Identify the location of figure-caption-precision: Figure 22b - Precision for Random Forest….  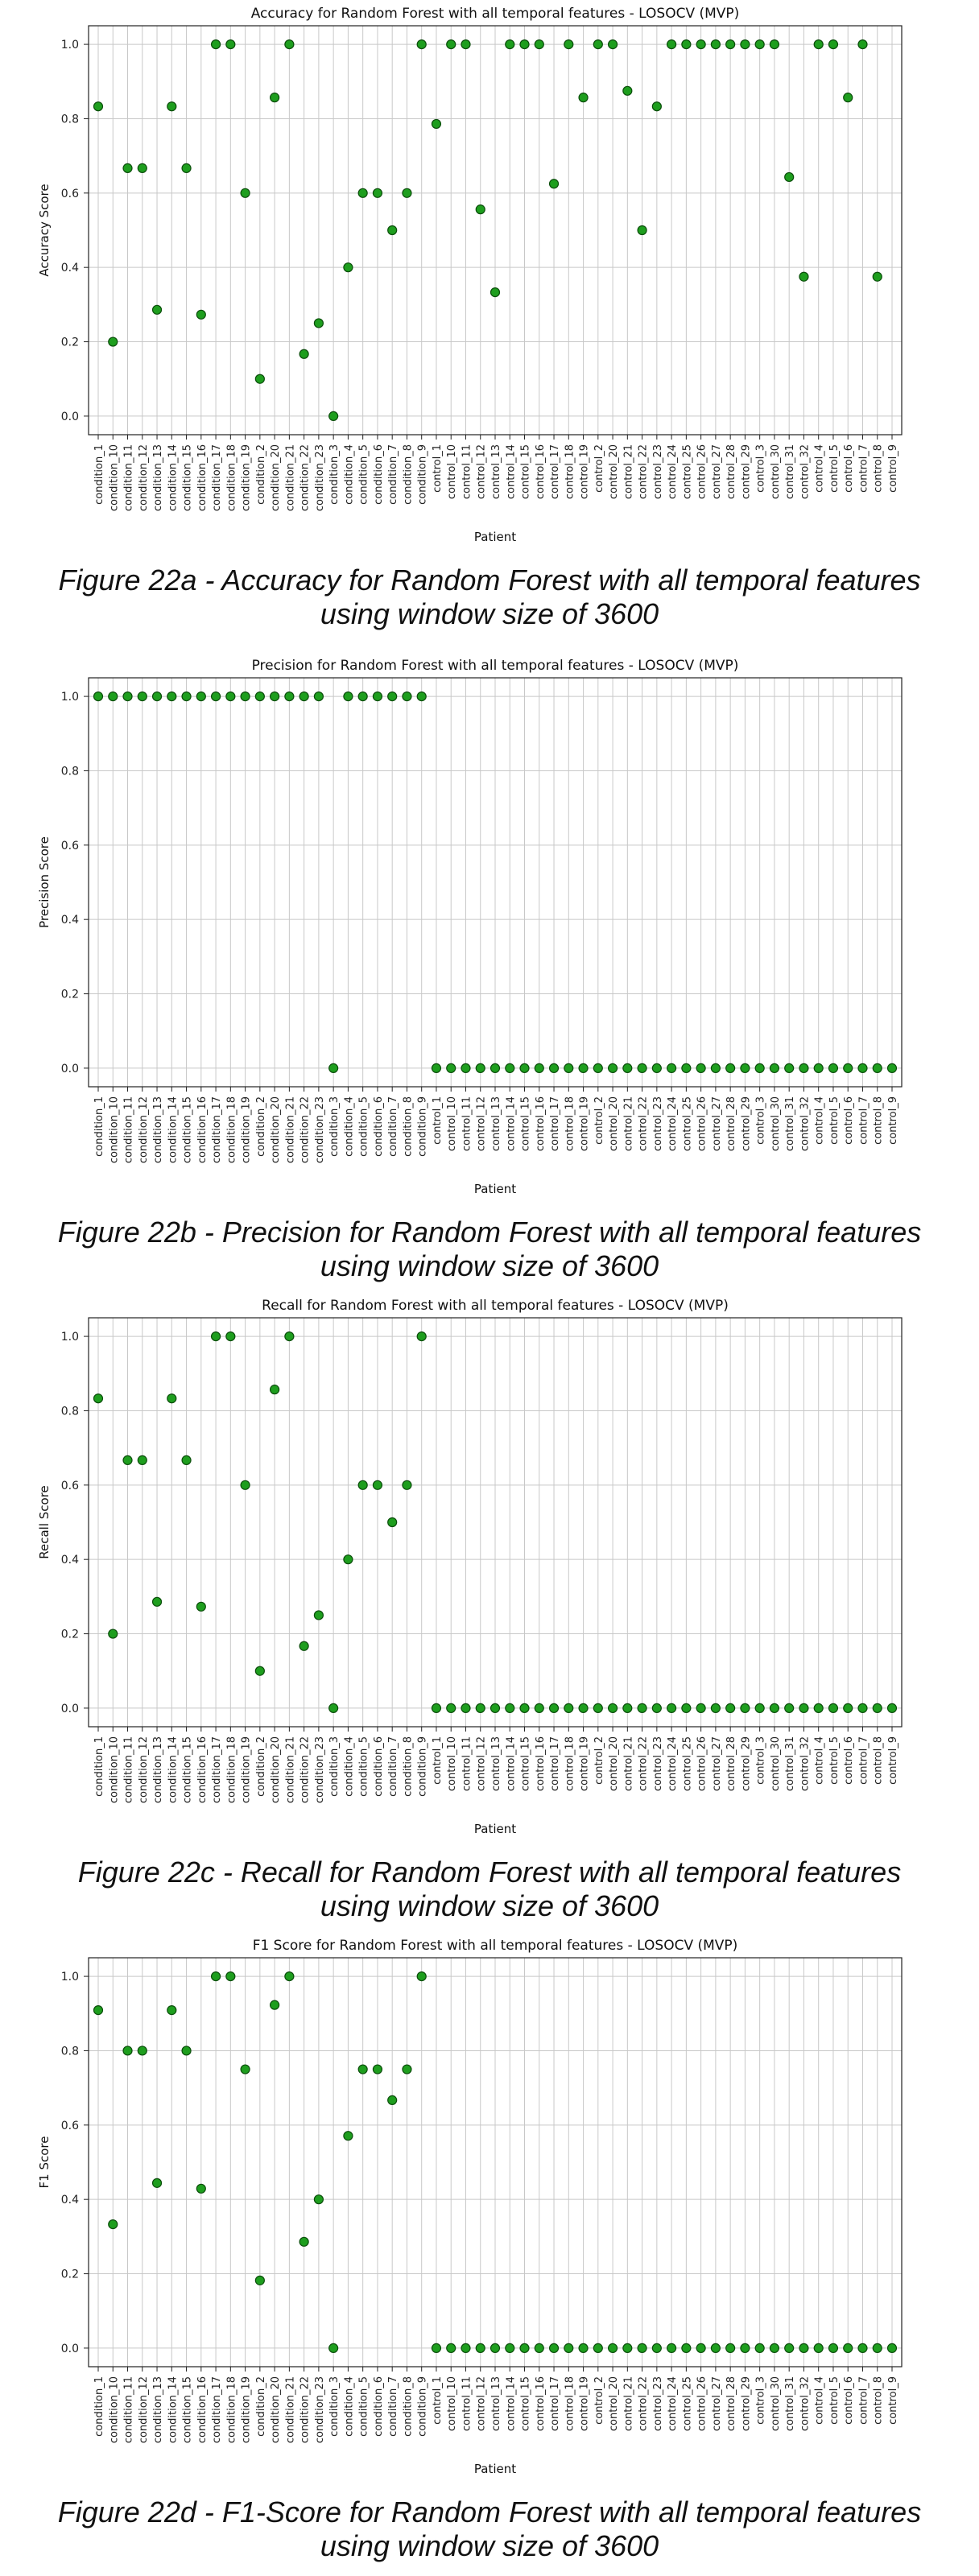
(489, 1249).